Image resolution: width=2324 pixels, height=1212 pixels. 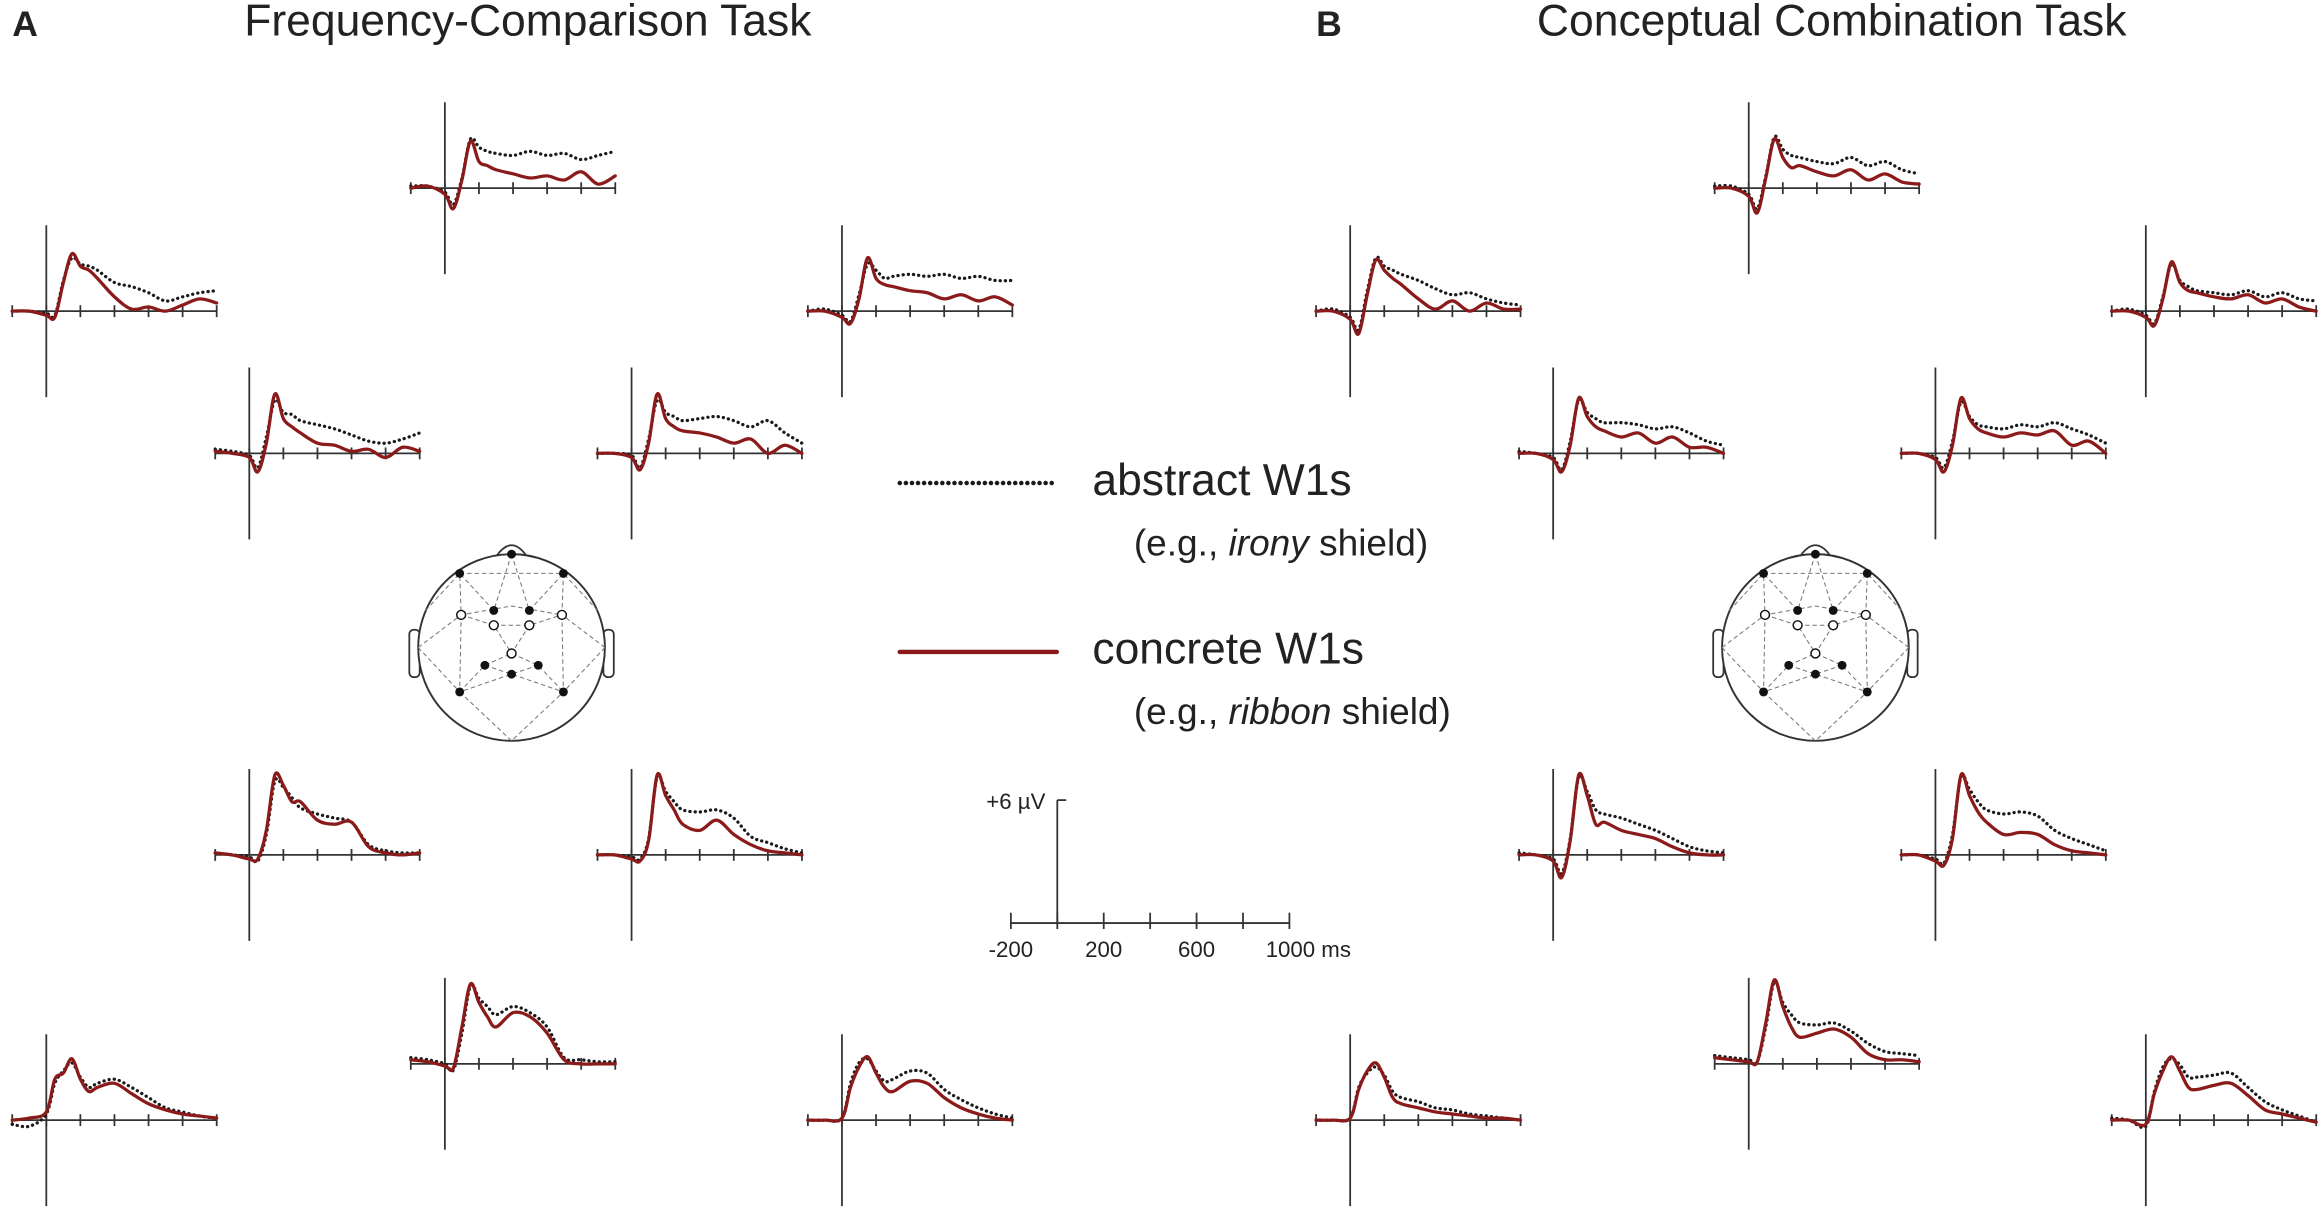 What do you see at coordinates (1015, 801) in the screenshot?
I see `scale-y-tick-label: +6 µV` at bounding box center [1015, 801].